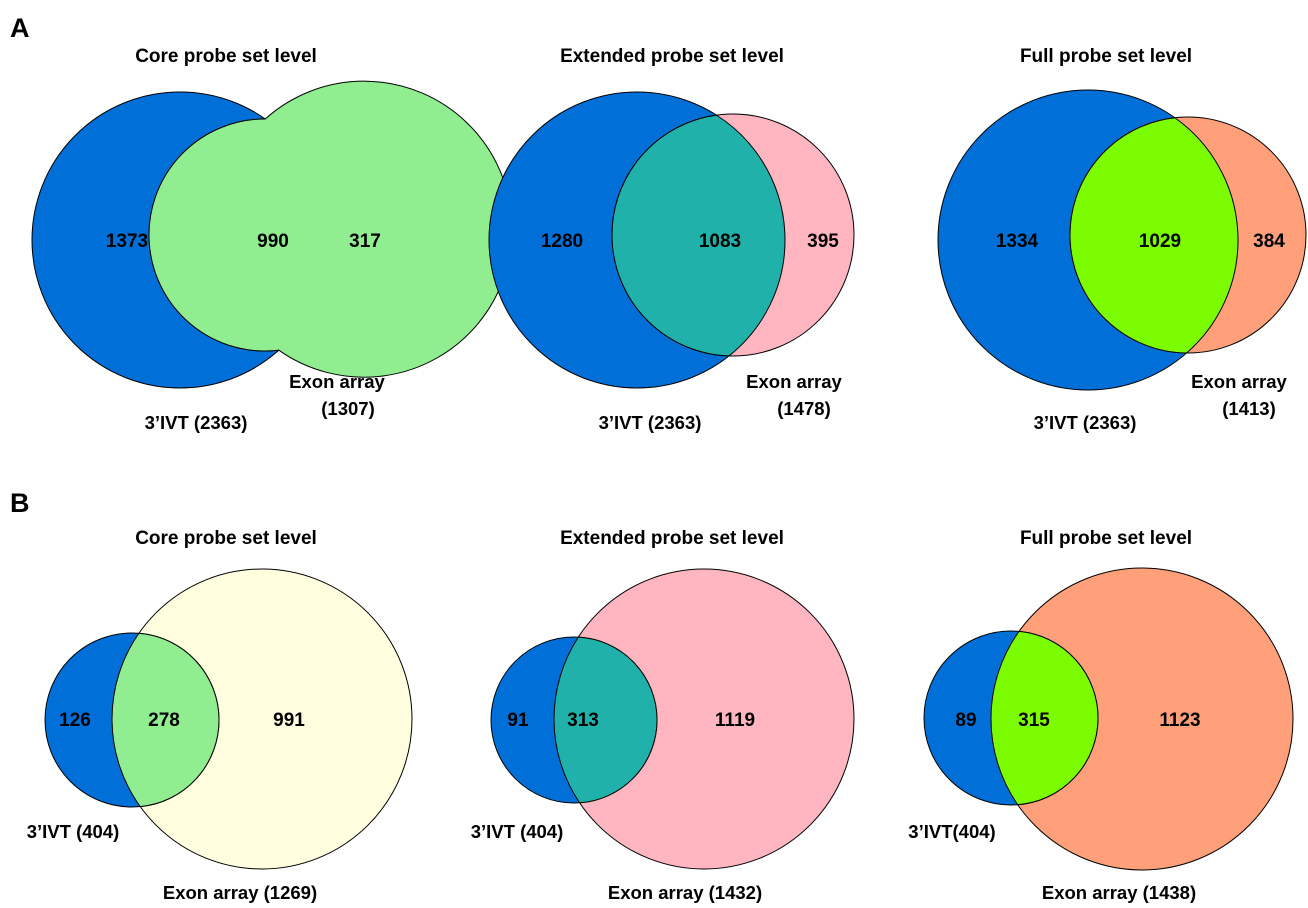 Image resolution: width=1308 pixels, height=908 pixels. Describe the element at coordinates (1160, 241) in the screenshot. I see `overlap-count: 1029` at that location.